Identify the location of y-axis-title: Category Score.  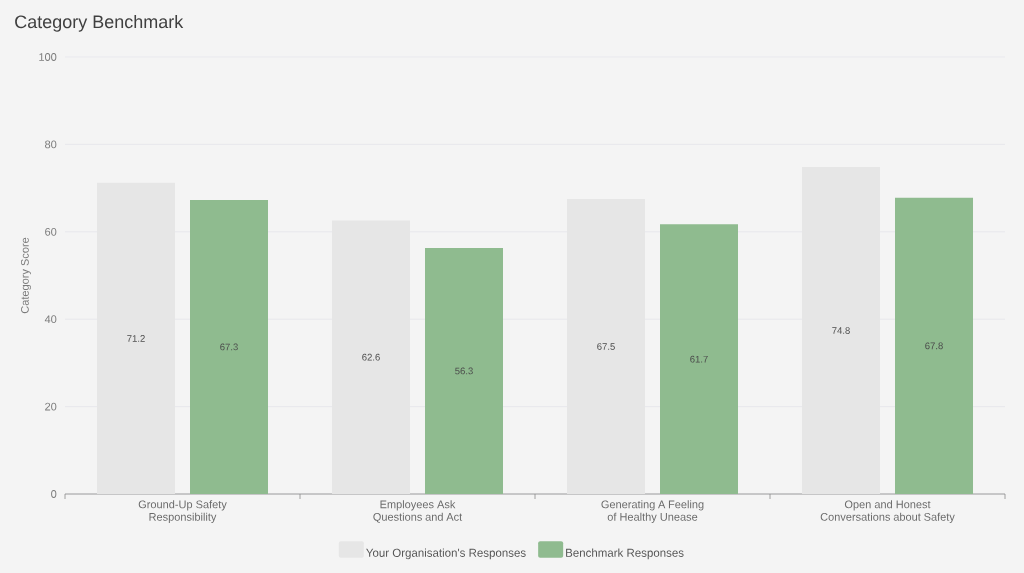
(26, 275).